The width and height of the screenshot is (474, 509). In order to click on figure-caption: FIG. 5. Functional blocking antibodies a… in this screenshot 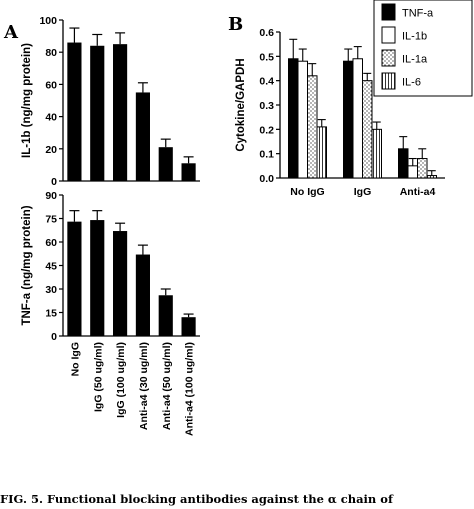, I will do `click(197, 499)`.